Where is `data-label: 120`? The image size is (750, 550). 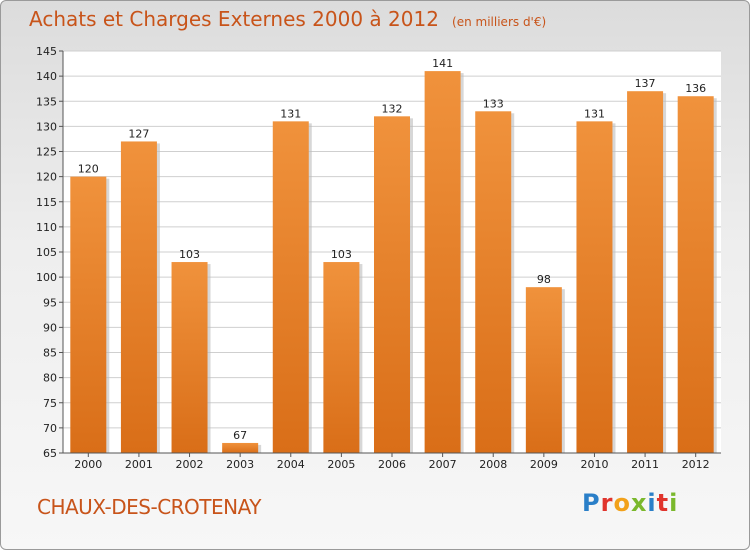 data-label: 120 is located at coordinates (88, 169).